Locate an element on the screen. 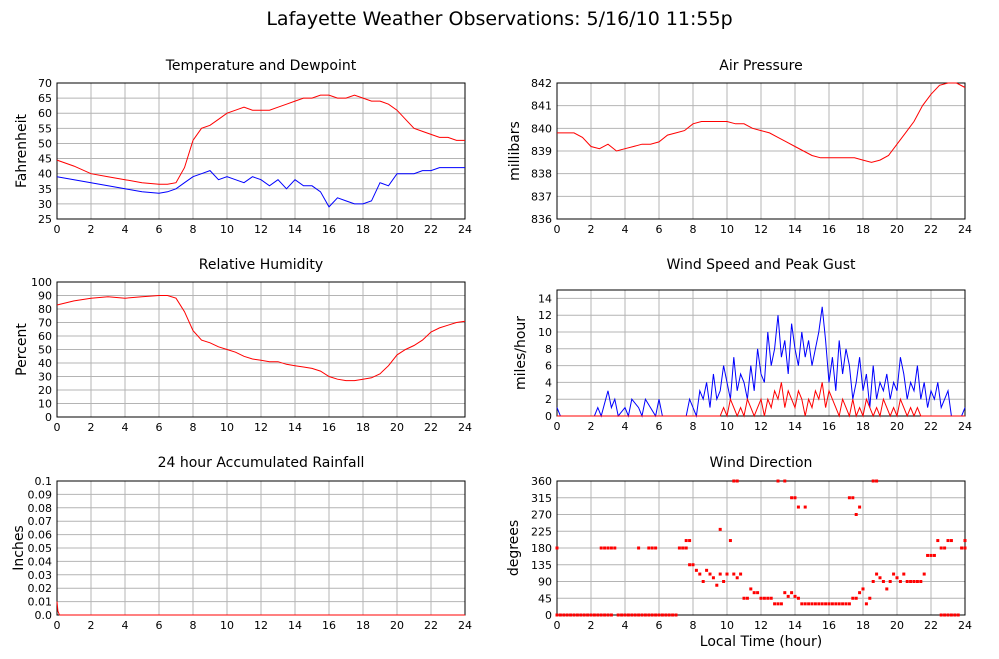 This screenshot has height=659, width=999. y-tick-label: 14 is located at coordinates (545, 298).